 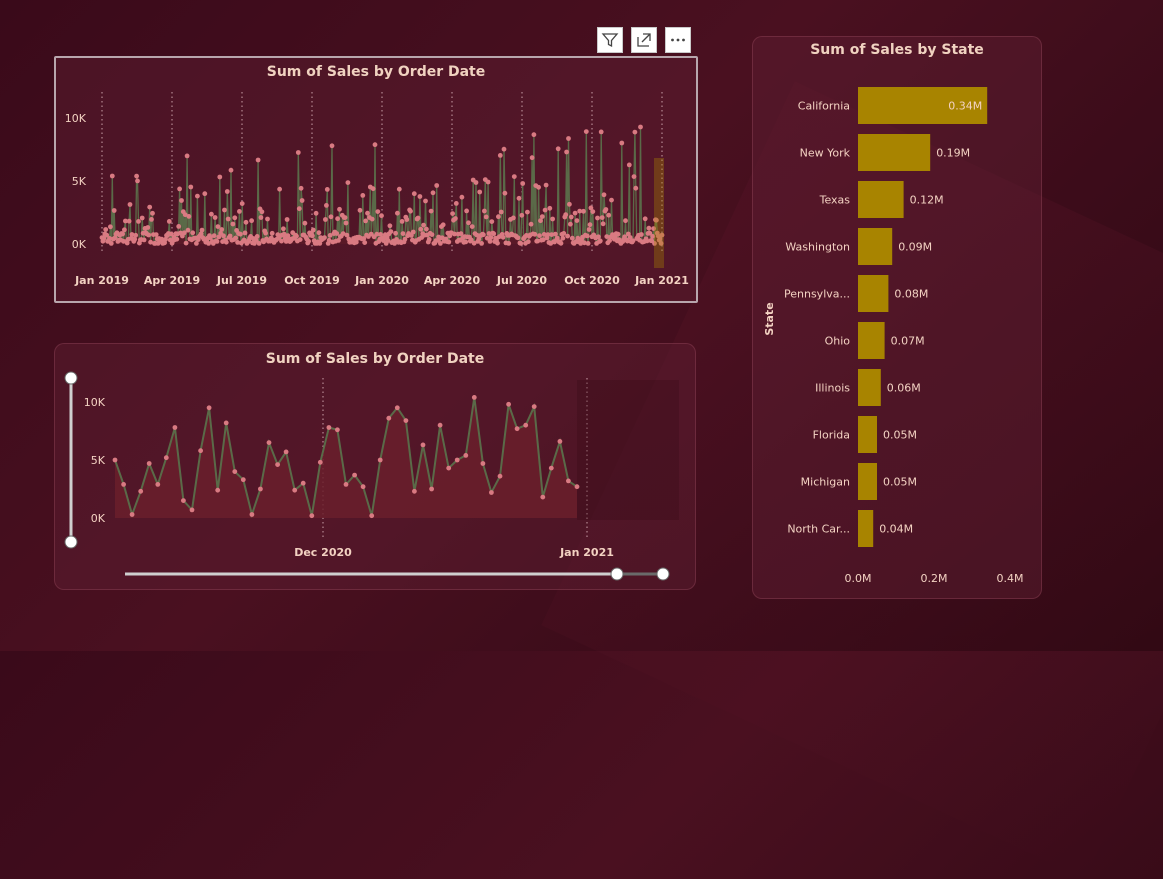 I want to click on focus-mode-icon, so click(x=644, y=40).